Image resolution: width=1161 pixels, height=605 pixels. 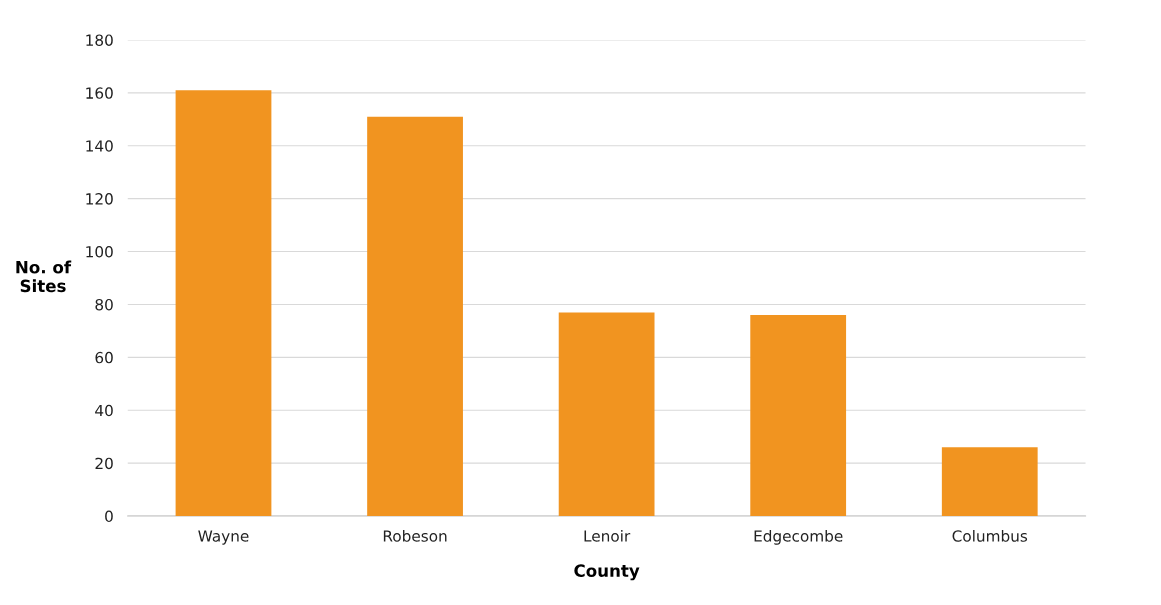 I want to click on y-tick-label: 120, so click(x=99, y=199).